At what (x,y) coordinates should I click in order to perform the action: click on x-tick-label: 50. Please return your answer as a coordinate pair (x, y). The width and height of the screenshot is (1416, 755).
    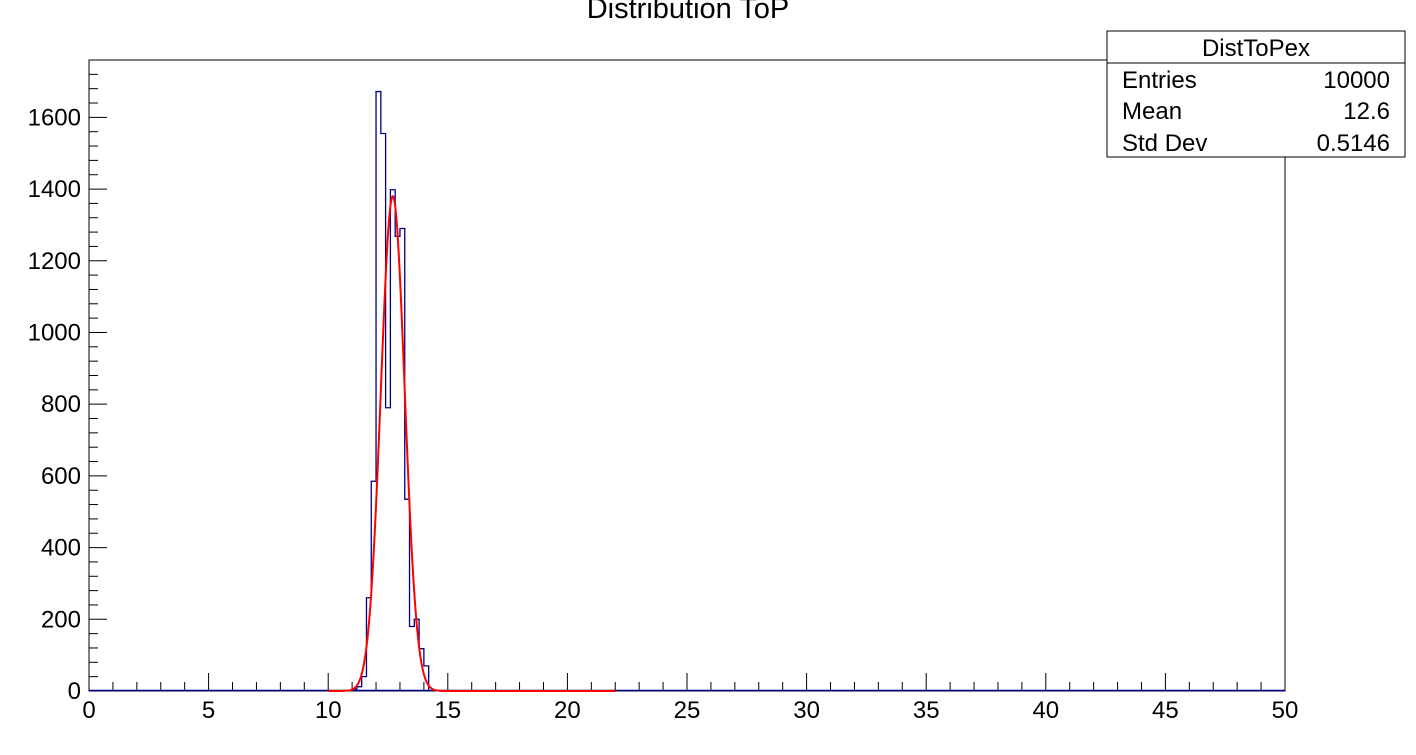
    Looking at the image, I should click on (1285, 710).